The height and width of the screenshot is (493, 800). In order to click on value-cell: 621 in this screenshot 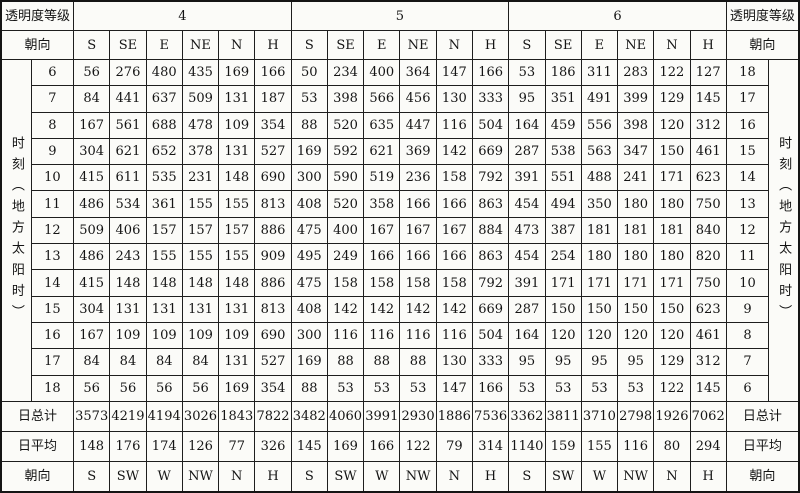, I will do `click(128, 151)`.